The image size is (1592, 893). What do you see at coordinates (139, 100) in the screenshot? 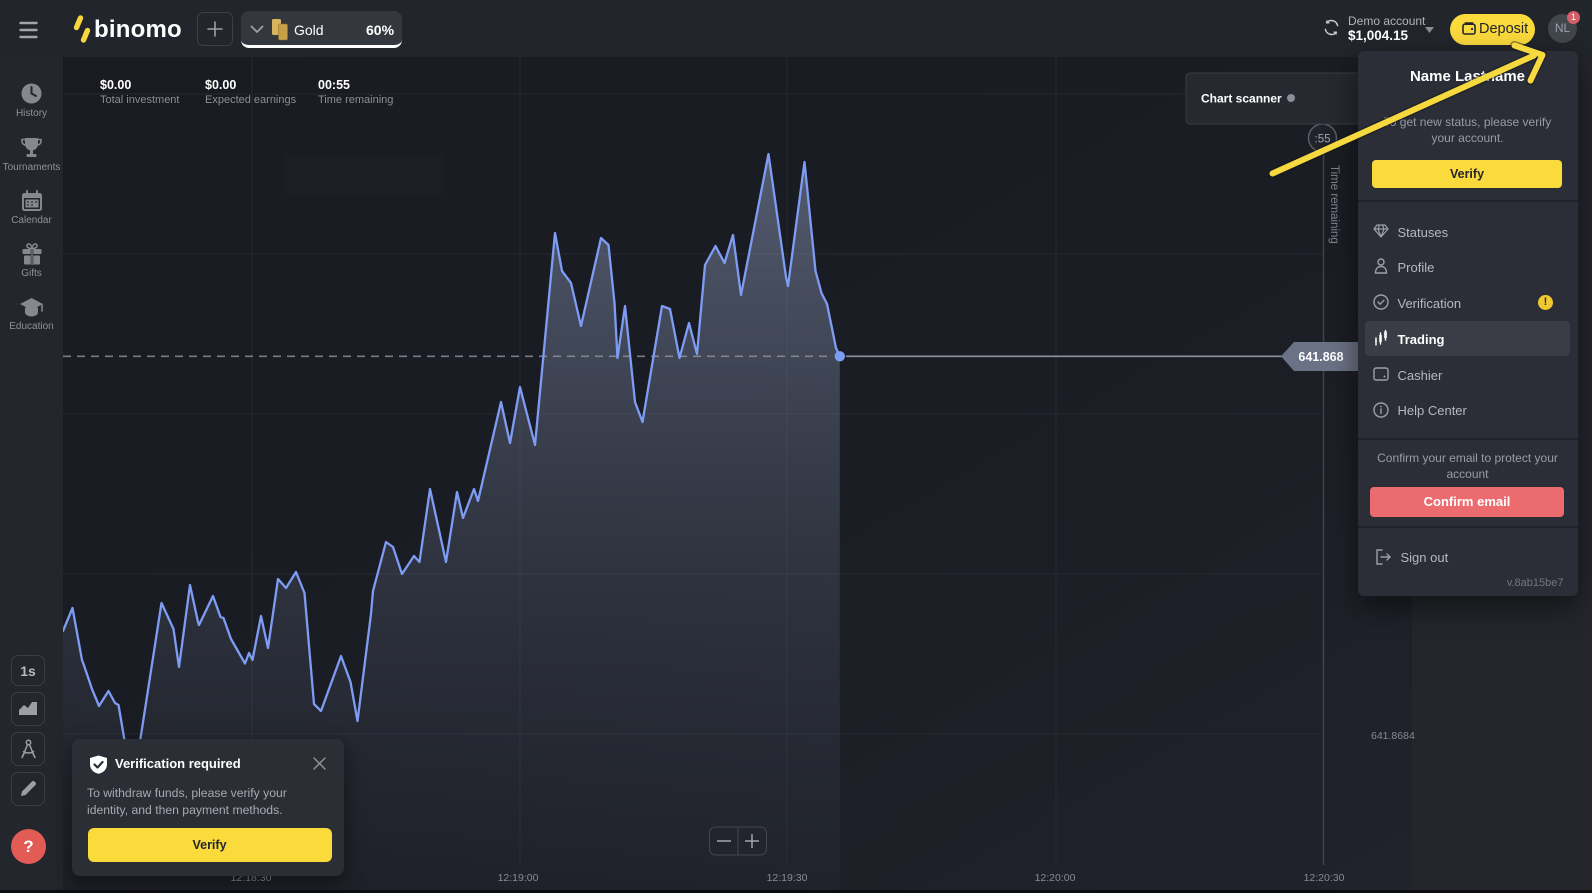
I see `svg-text: Total investment` at bounding box center [139, 100].